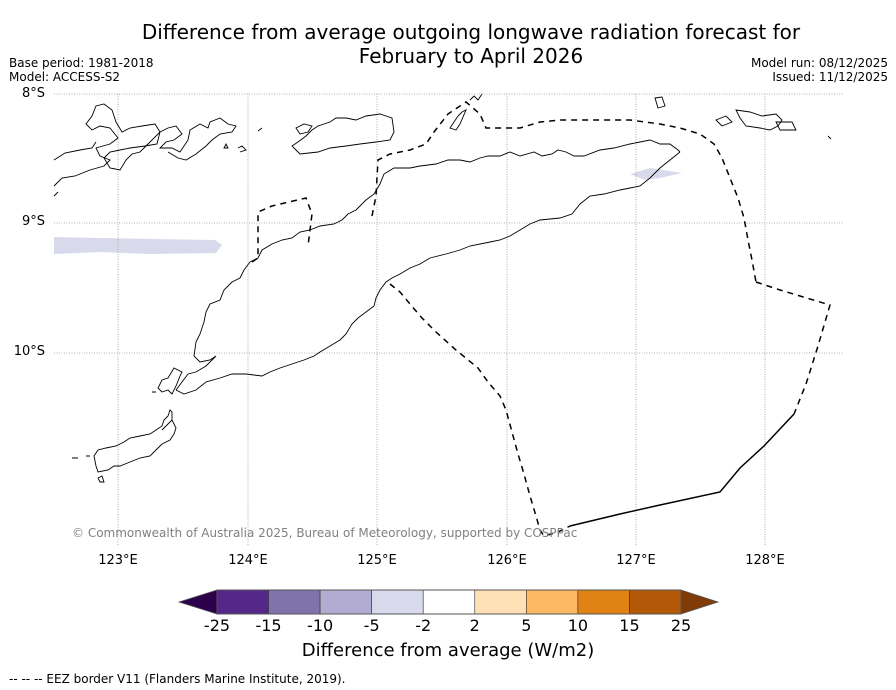 Image resolution: width=896 pixels, height=690 pixels. Describe the element at coordinates (371, 625) in the screenshot. I see `colorbar-tick-label: -5` at that location.